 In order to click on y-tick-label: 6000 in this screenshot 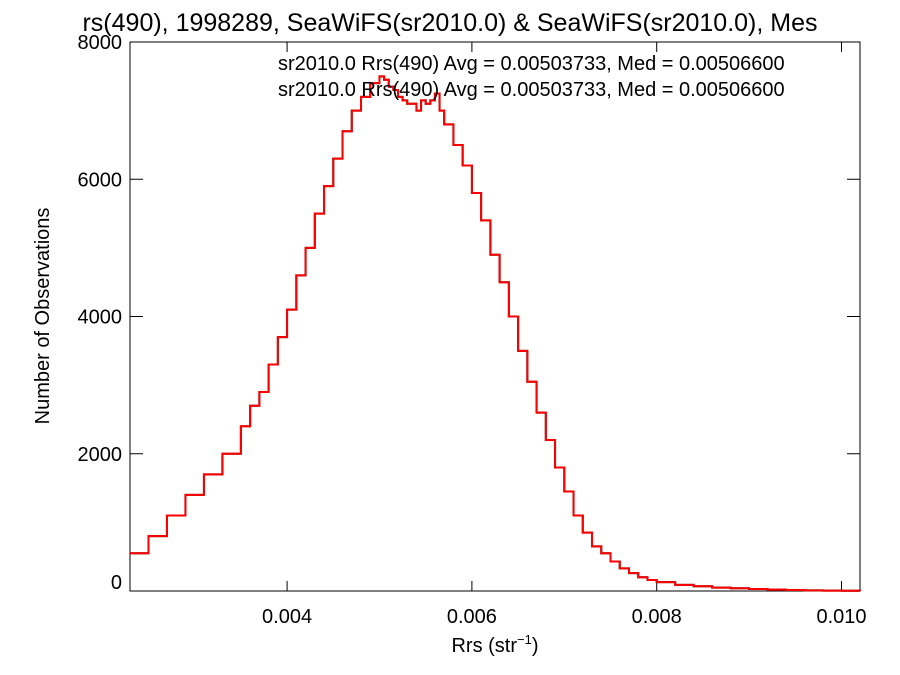, I will do `click(100, 180)`.